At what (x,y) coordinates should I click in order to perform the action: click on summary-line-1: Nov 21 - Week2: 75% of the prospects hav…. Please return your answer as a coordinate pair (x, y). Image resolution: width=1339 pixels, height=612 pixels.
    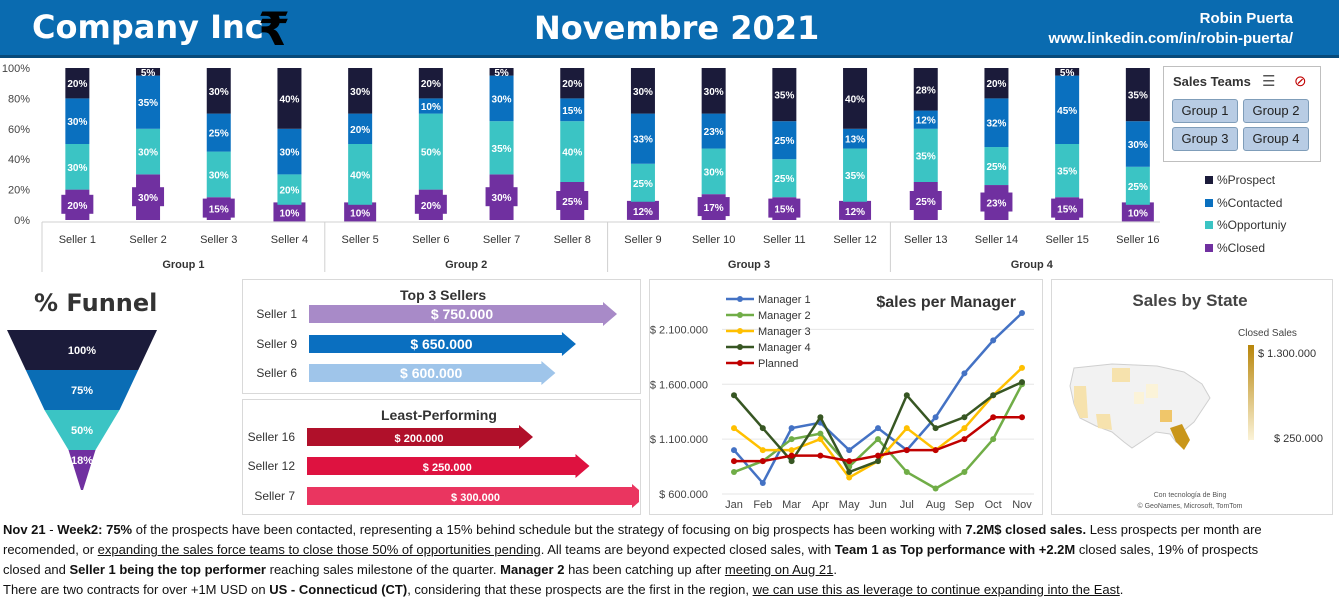
    Looking at the image, I should click on (670, 530).